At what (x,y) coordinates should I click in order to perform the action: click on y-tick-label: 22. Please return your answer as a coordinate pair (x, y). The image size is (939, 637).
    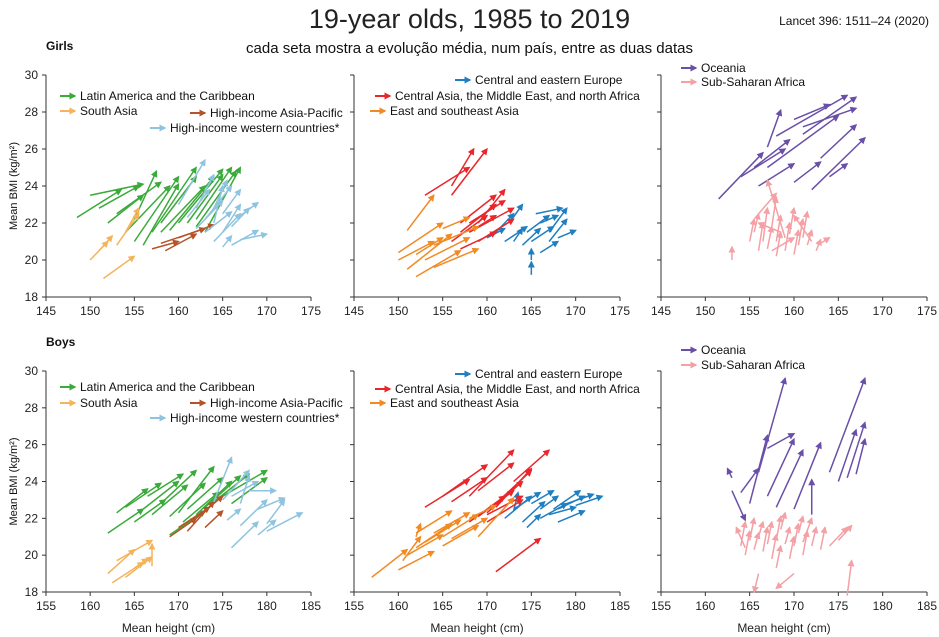
    Looking at the image, I should click on (32, 223).